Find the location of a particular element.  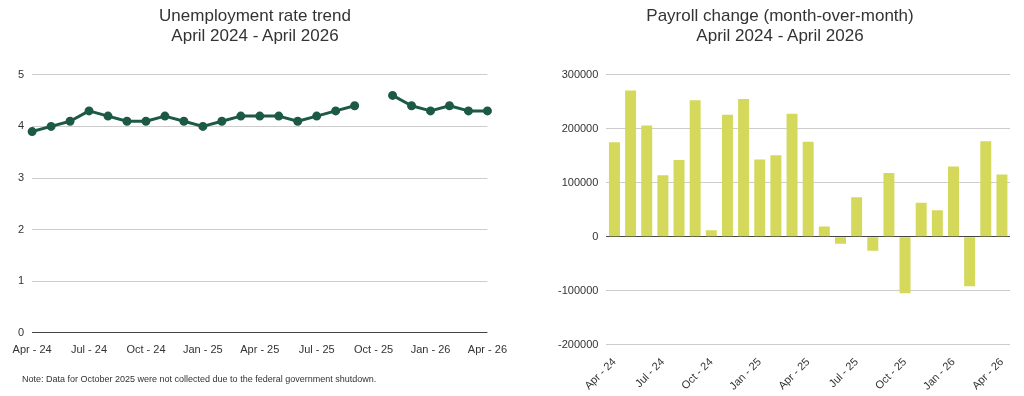

text: Note: Data for October 2025 were not collected due to the federal government shutdown. is located at coordinates (199, 379).